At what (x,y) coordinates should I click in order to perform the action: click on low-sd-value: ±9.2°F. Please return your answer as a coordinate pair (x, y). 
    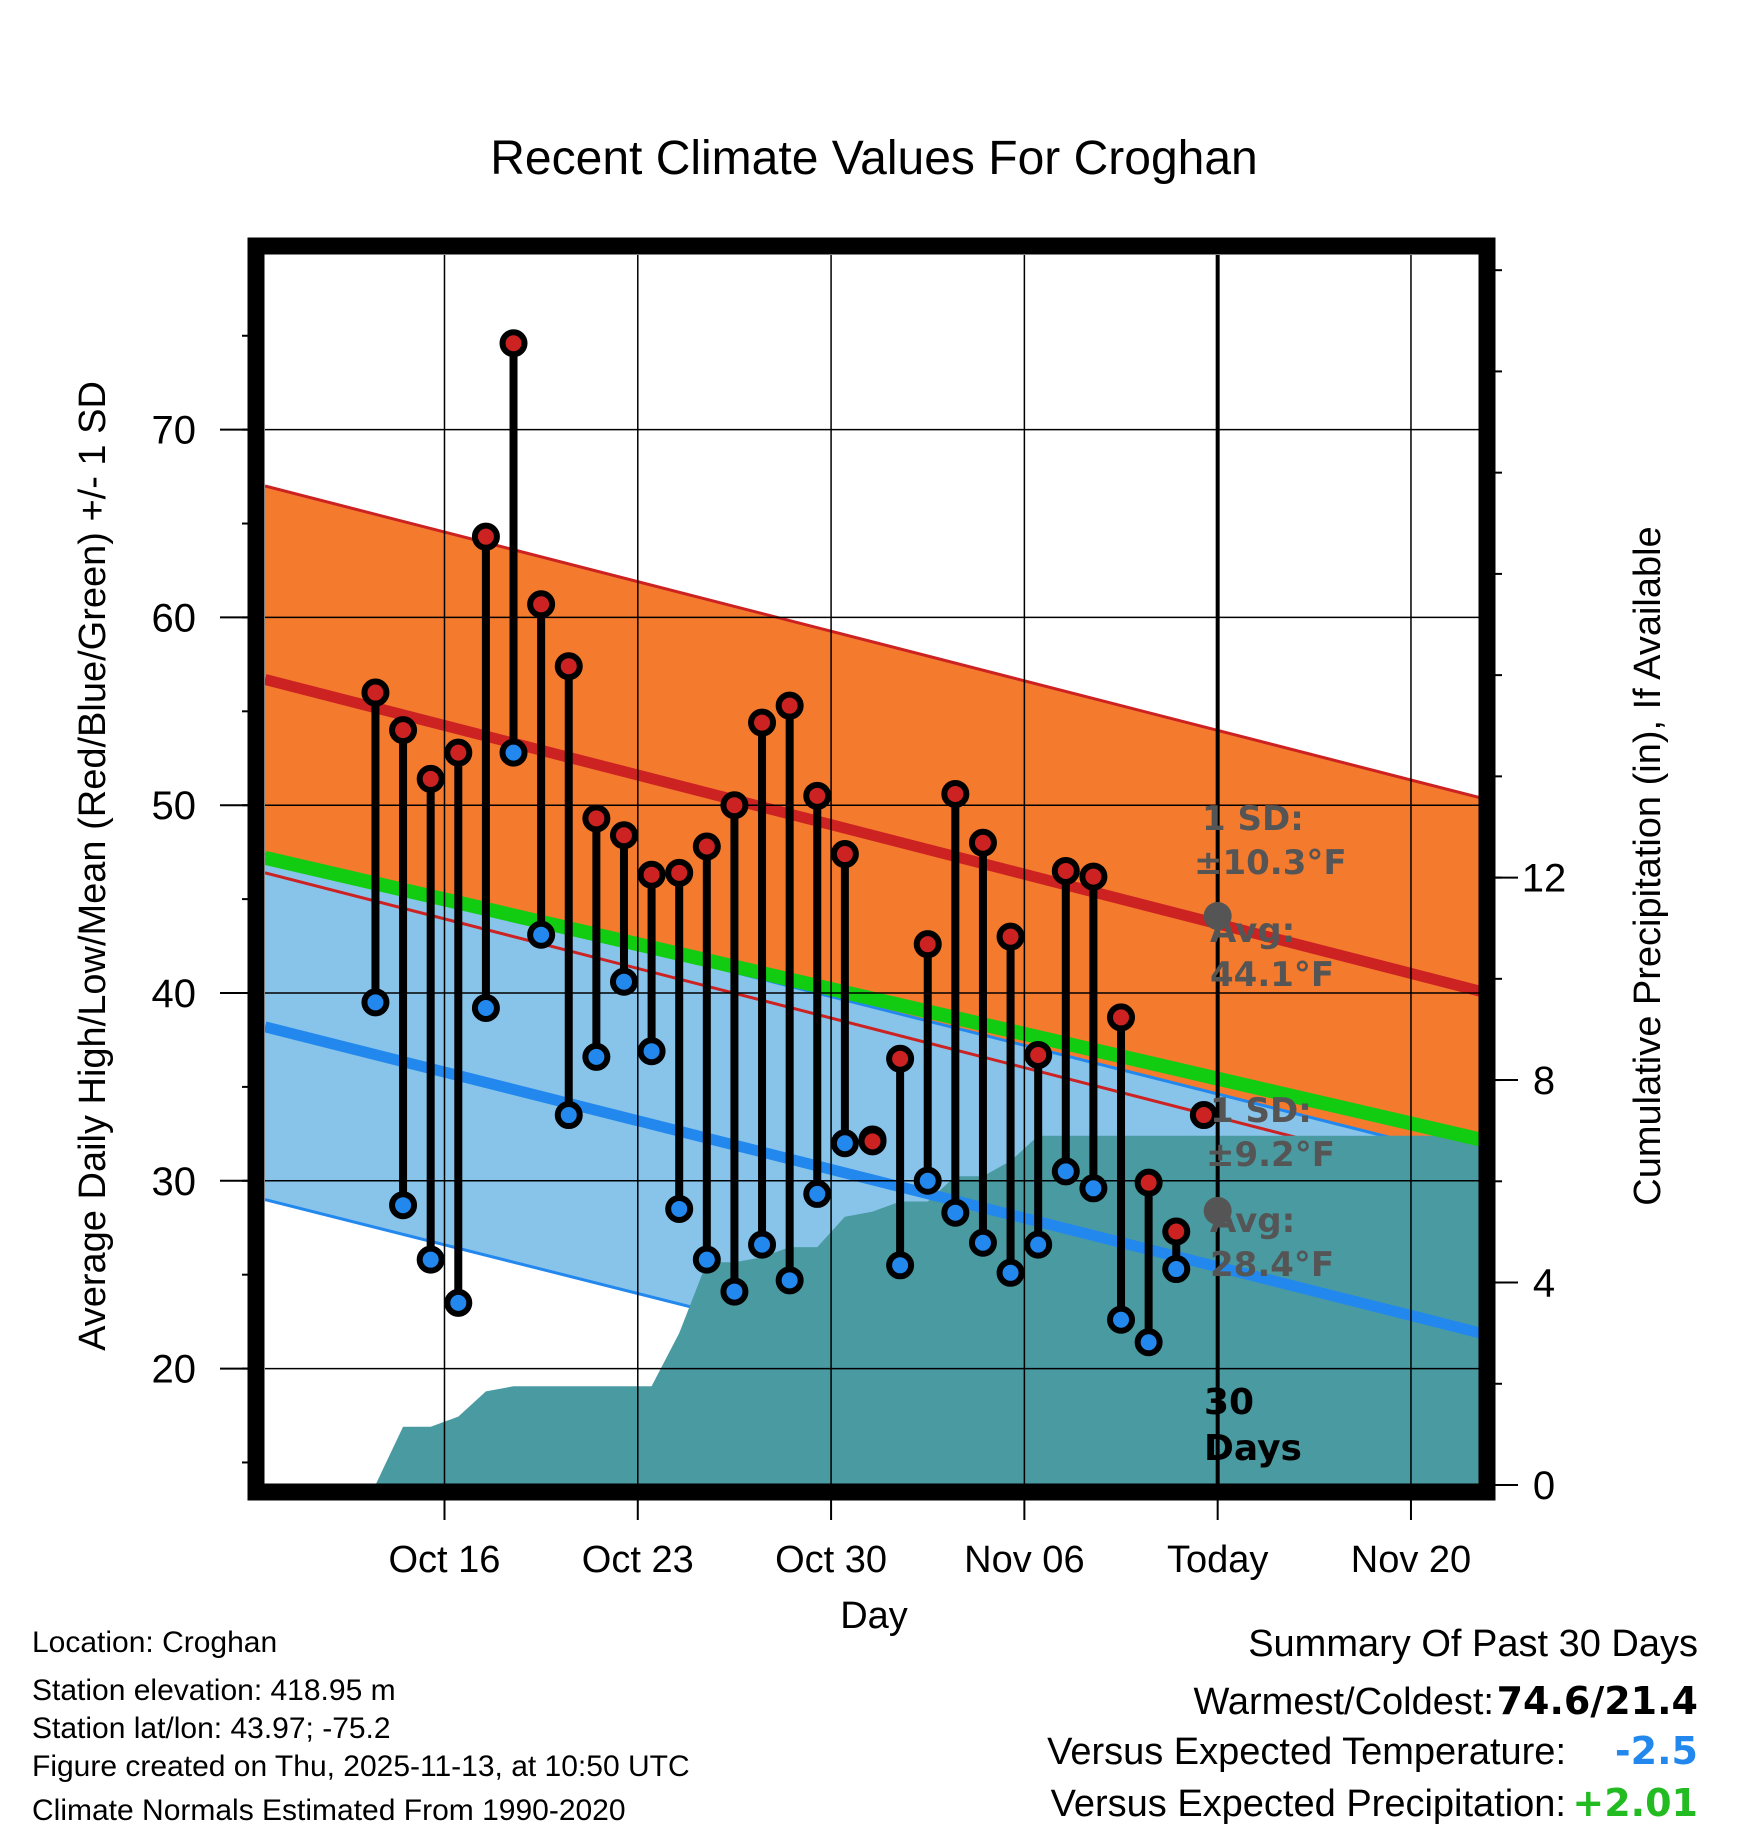
    Looking at the image, I should click on (1270, 1155).